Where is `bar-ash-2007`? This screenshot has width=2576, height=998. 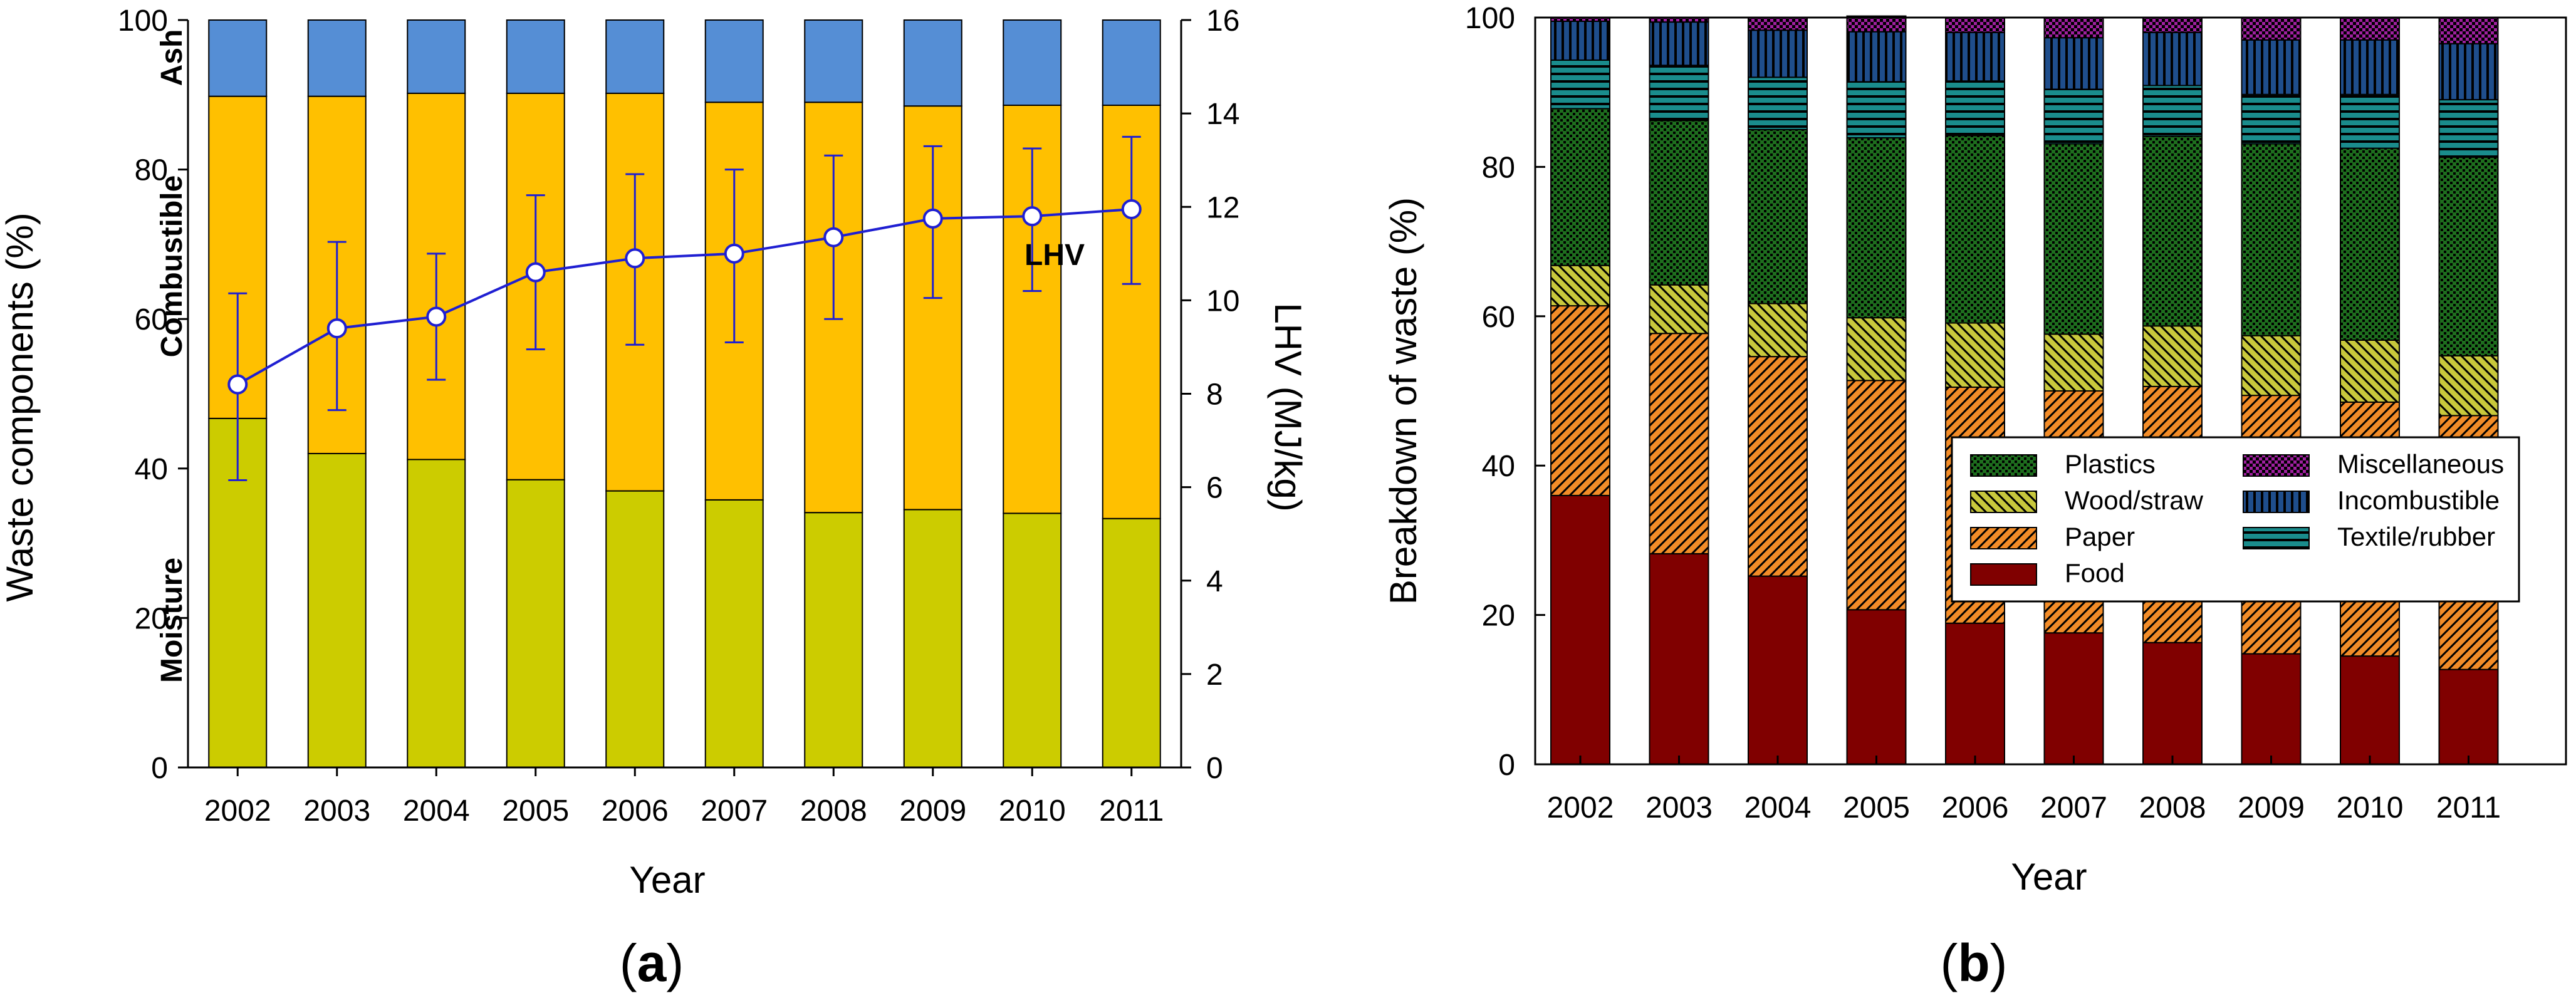 bar-ash-2007 is located at coordinates (734, 61).